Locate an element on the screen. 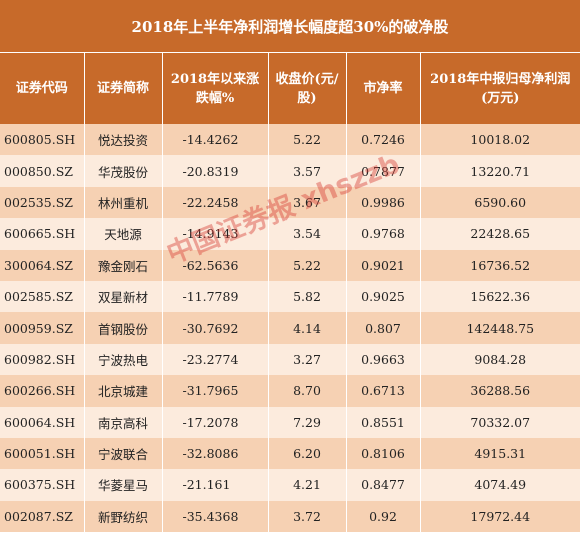 This screenshot has width=580, height=540. table-row: 002585.SZ 双星新材 -11.7789 5.82 0.9025 15622.36 is located at coordinates (290, 296).